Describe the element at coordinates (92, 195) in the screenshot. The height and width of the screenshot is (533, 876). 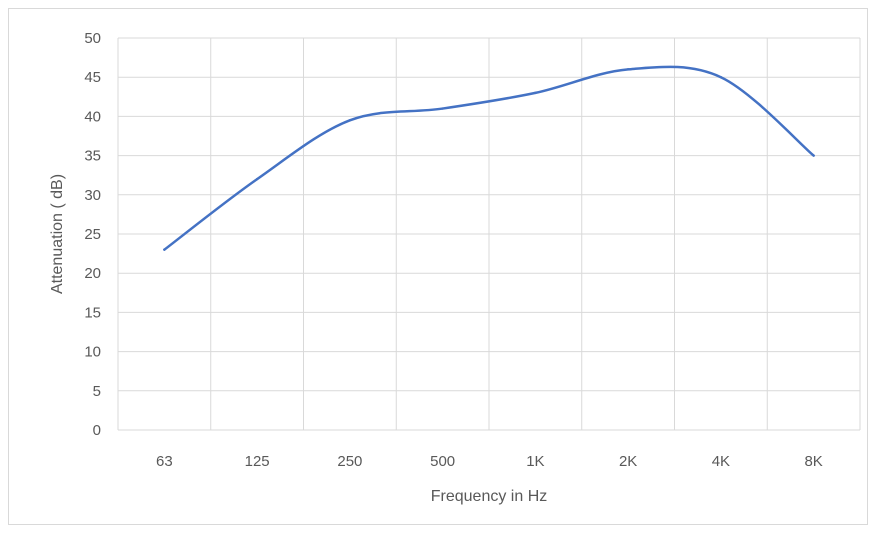
I see `y-tick-label: 30` at that location.